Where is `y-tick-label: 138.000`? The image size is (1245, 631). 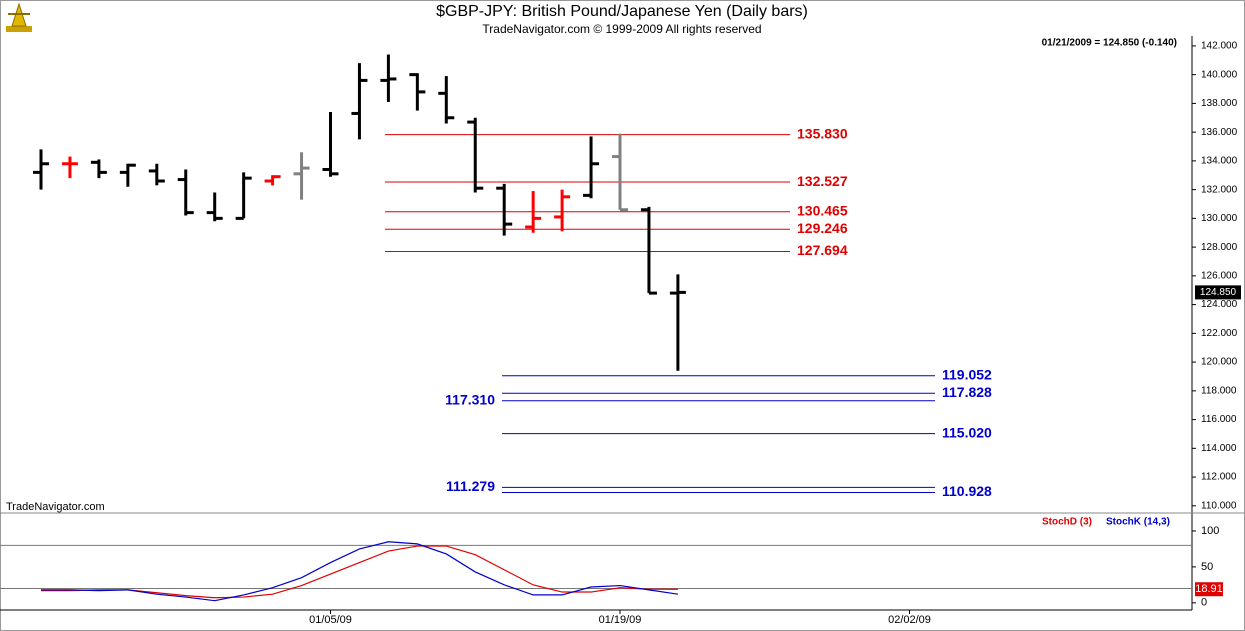 y-tick-label: 138.000 is located at coordinates (1219, 103).